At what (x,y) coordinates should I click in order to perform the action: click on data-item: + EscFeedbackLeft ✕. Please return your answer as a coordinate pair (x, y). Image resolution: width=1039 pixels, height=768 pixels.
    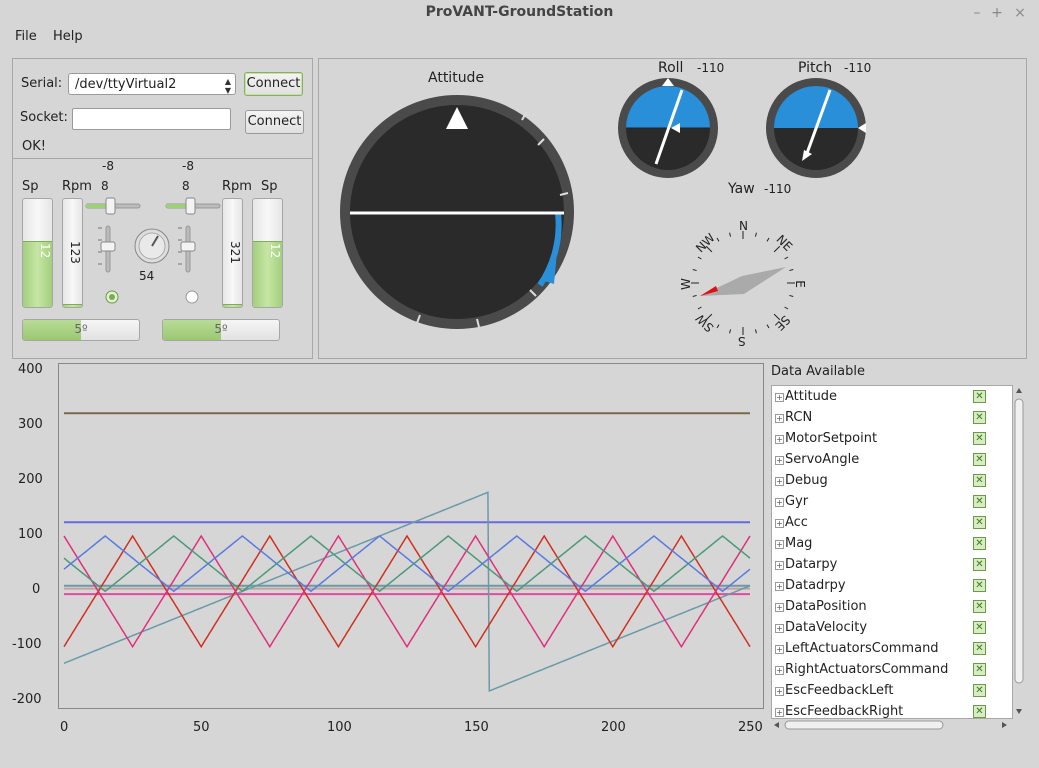
    Looking at the image, I should click on (892, 691).